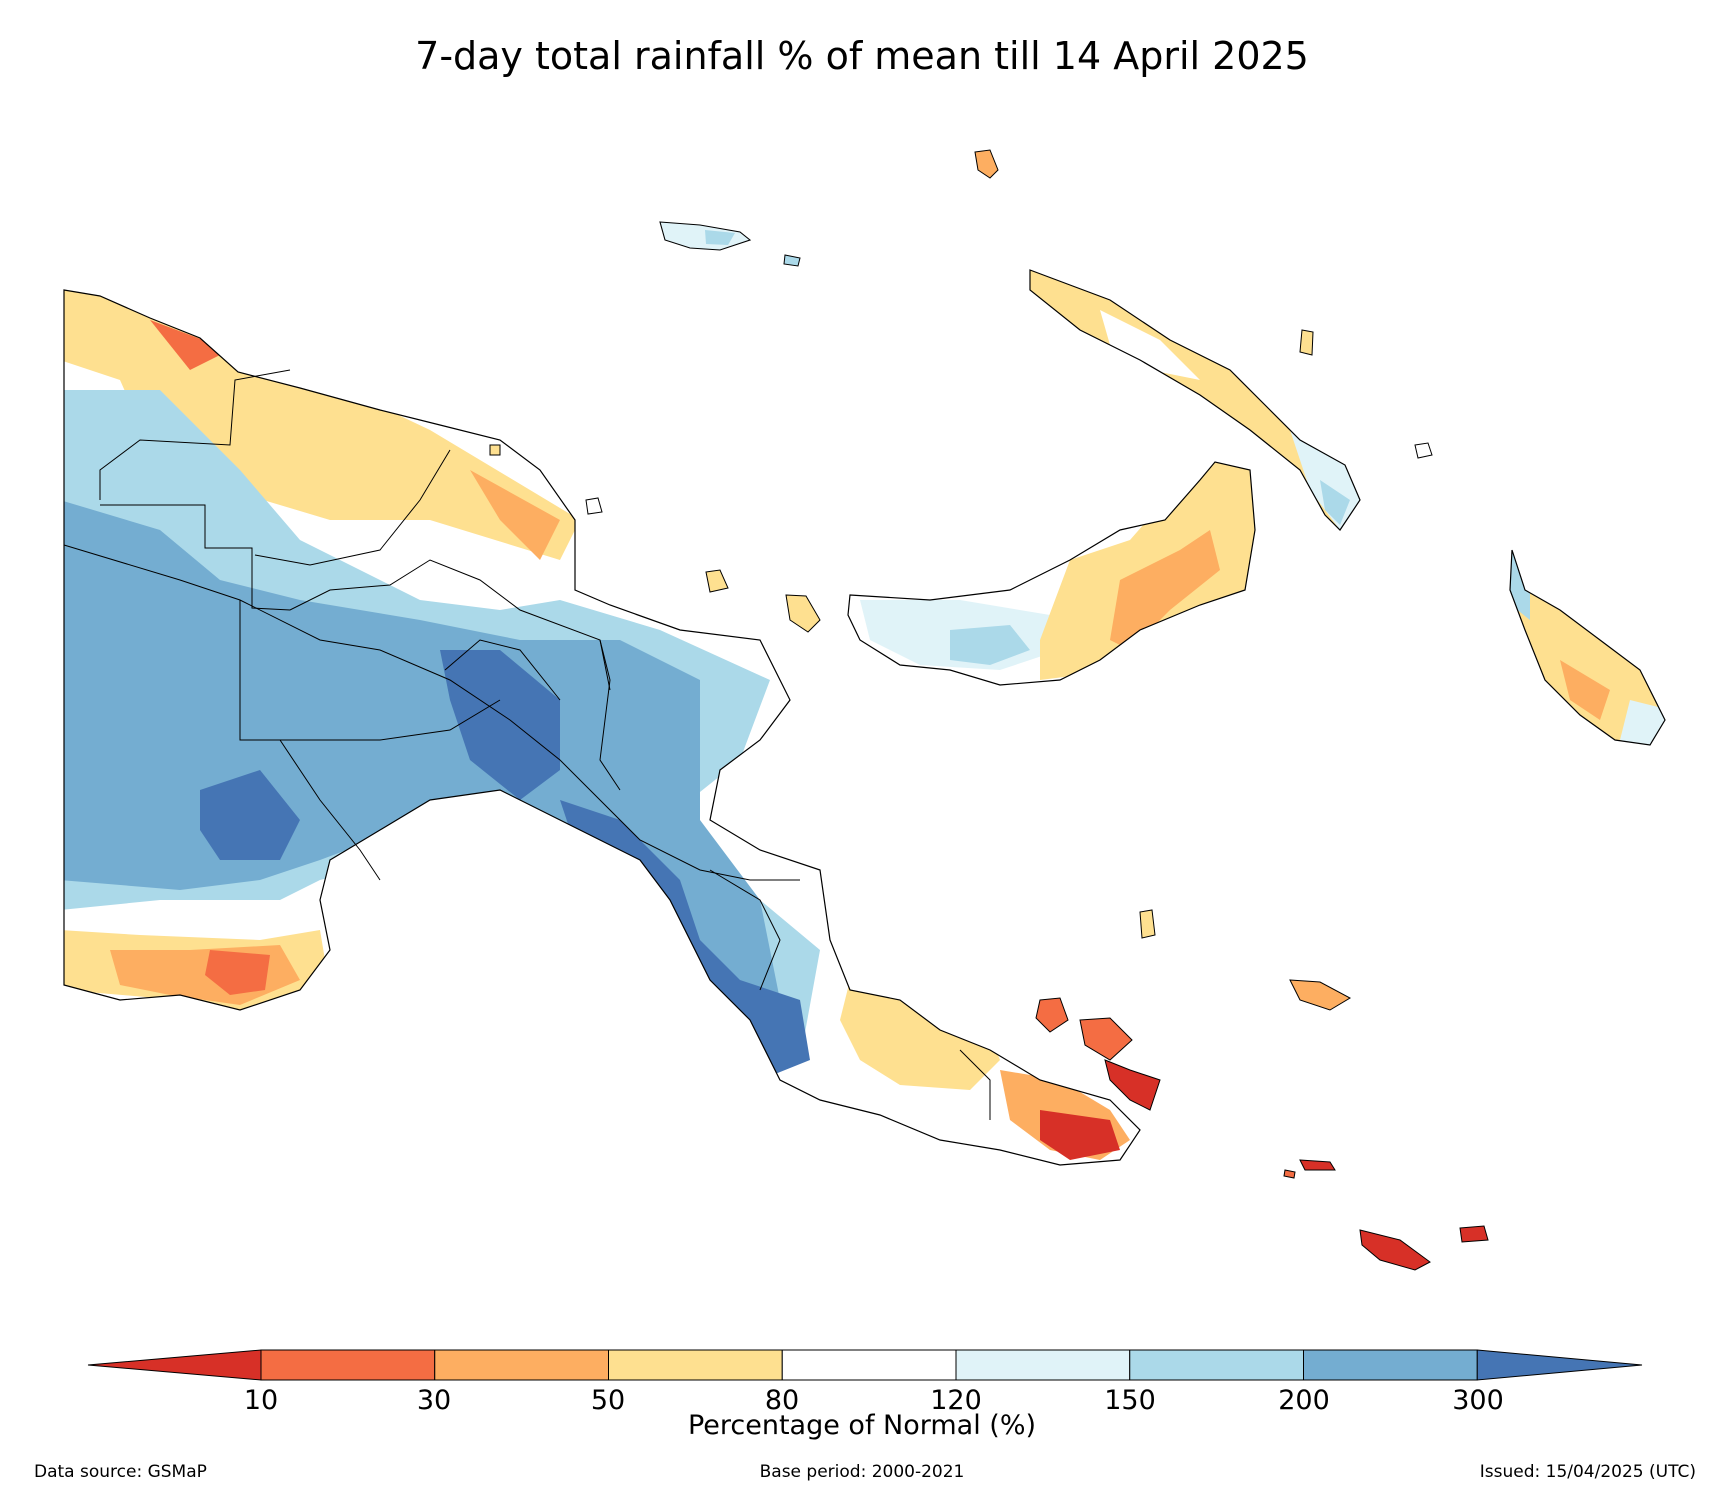 Image resolution: width=1724 pixels, height=1494 pixels. What do you see at coordinates (174, 1365) in the screenshot?
I see `colorbar-extend-low` at bounding box center [174, 1365].